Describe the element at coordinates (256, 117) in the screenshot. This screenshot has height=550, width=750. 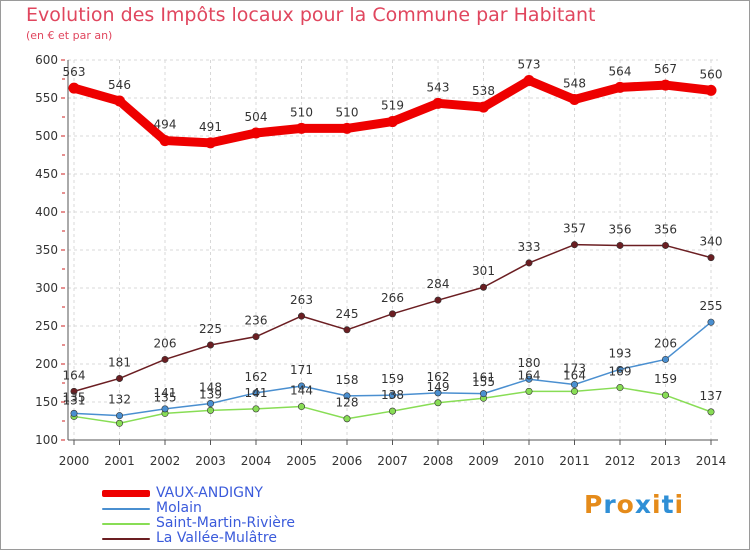
I see `data-label: 504` at that location.